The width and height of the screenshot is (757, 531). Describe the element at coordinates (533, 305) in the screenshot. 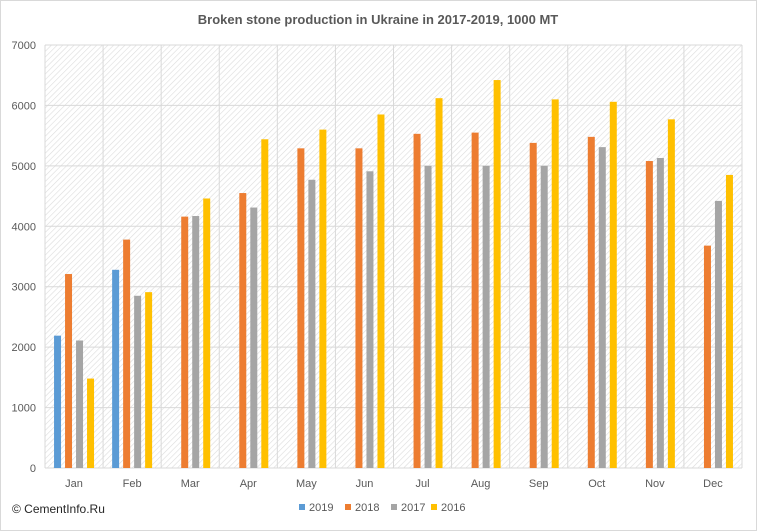

I see `bar-2018-sep` at that location.